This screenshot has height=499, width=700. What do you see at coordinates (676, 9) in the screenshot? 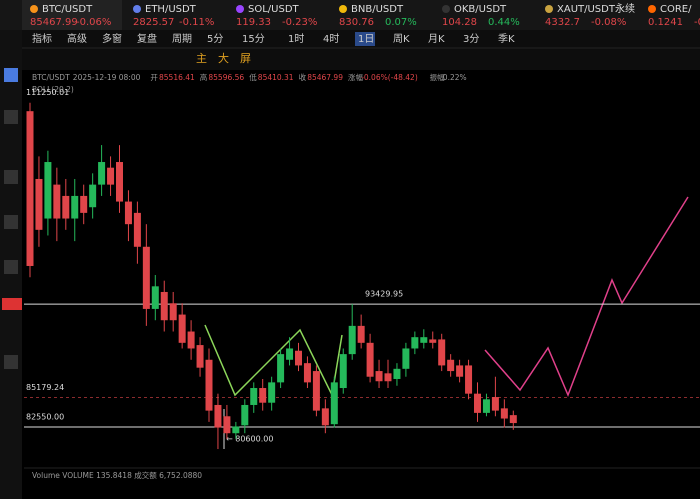
I see `tab-pair: CORE/` at bounding box center [676, 9].